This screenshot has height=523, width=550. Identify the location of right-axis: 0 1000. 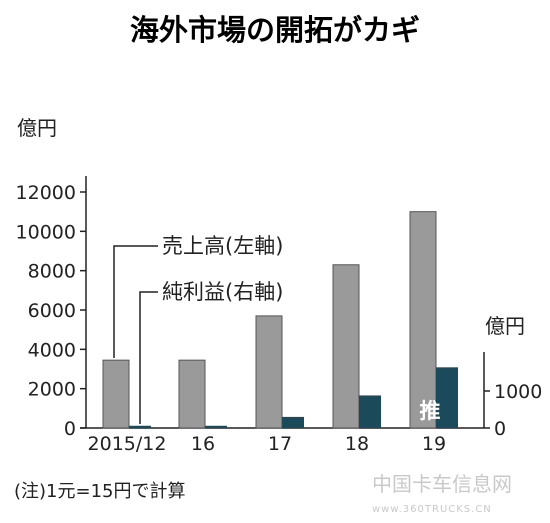
(512, 396).